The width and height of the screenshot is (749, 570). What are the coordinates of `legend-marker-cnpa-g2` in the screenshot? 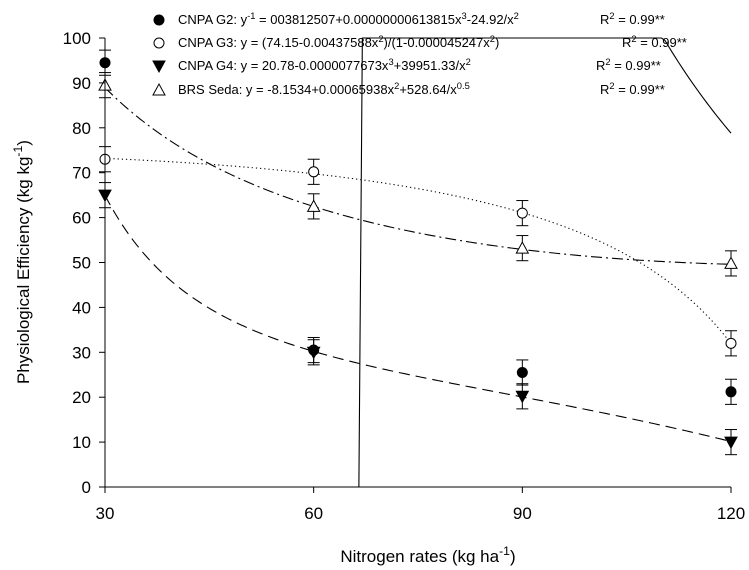 It's located at (159, 20).